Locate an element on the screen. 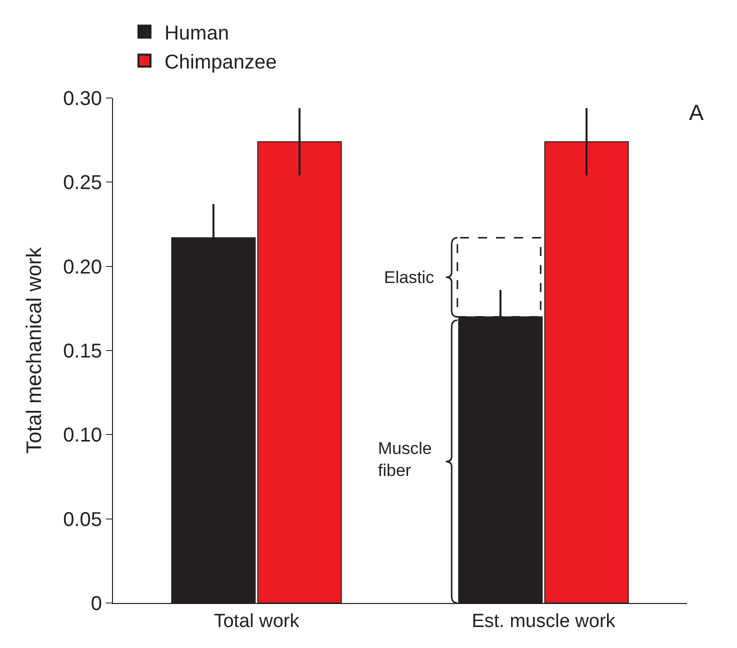  legend-label: Human is located at coordinates (196, 33).